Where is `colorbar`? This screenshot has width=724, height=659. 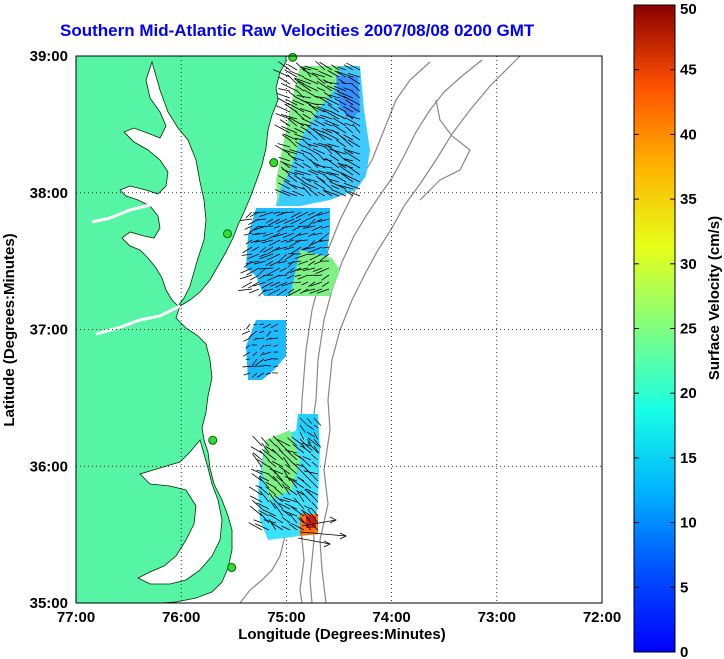 colorbar is located at coordinates (654, 328).